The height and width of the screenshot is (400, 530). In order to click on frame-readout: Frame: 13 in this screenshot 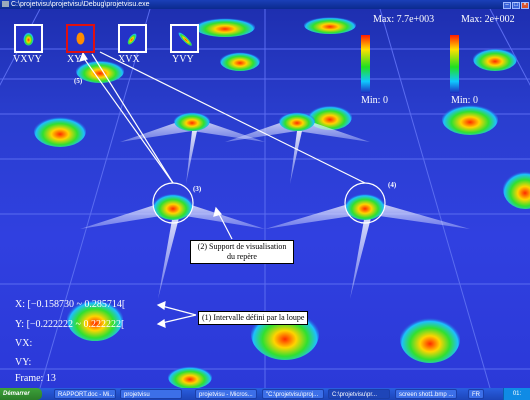, I will do `click(35, 378)`.